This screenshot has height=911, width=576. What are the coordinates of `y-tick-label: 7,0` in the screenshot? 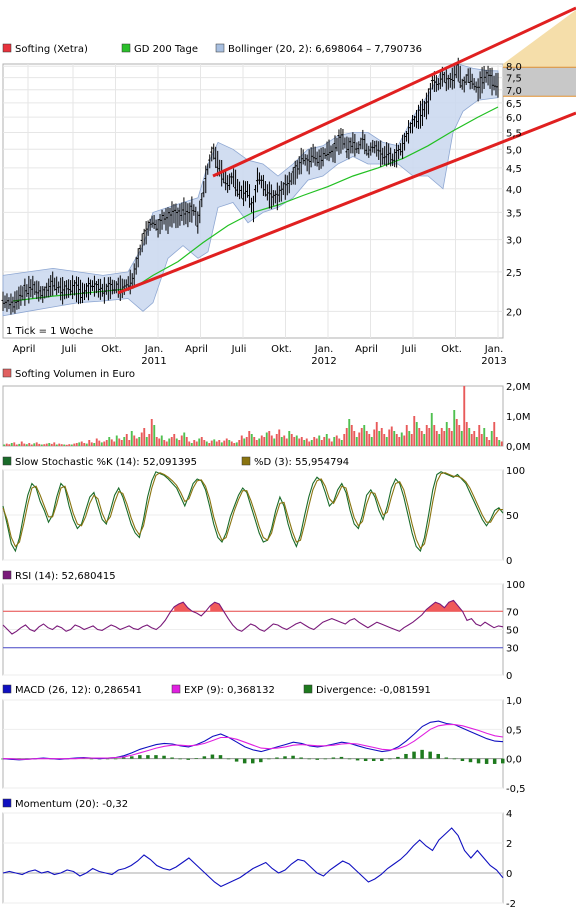 It's located at (514, 91).